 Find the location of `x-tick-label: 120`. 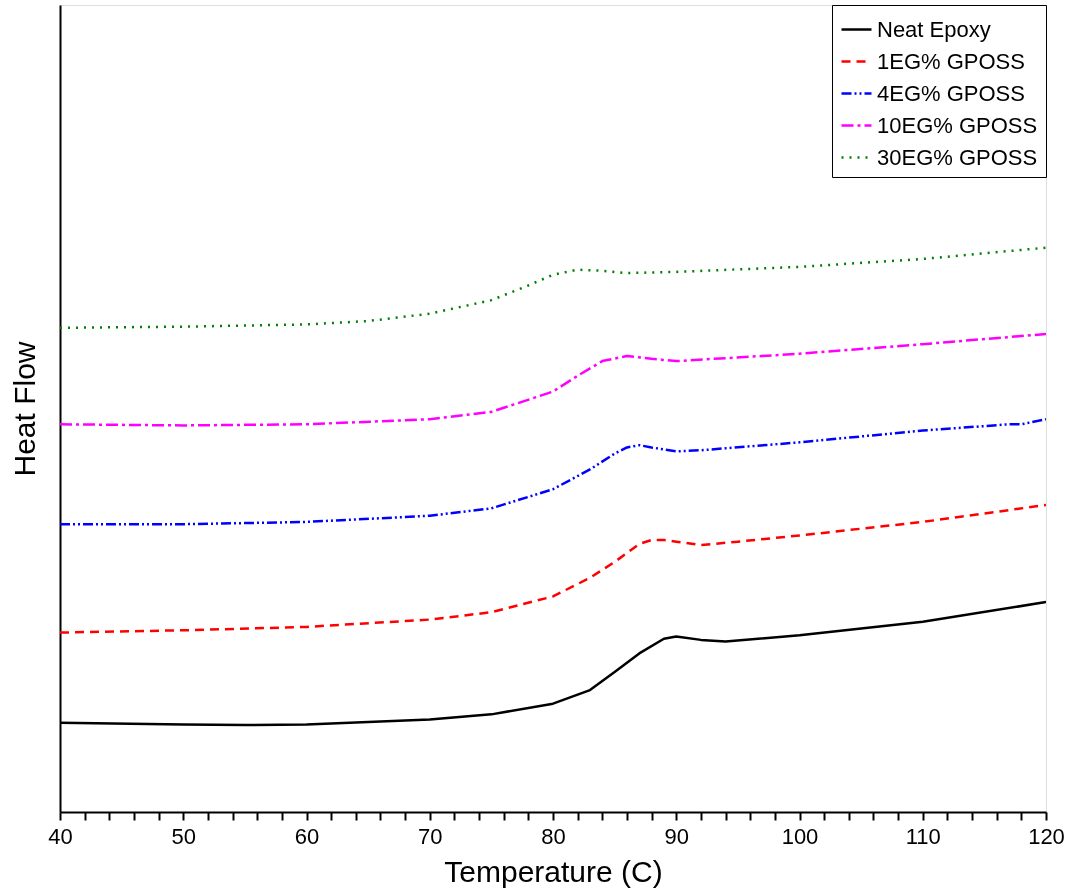

x-tick-label: 120 is located at coordinates (1046, 836).